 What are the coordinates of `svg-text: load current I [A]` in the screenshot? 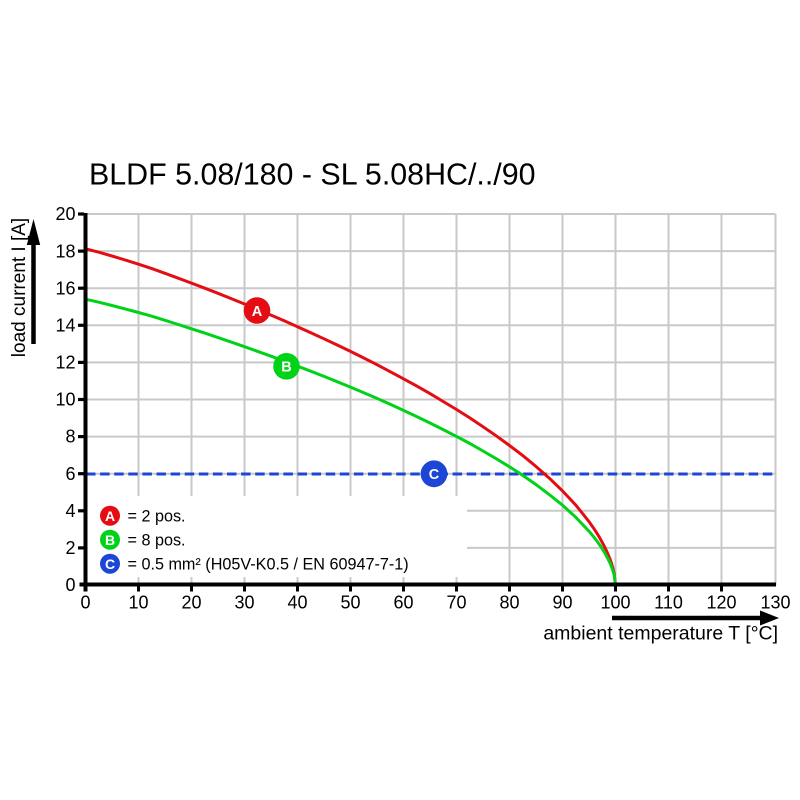 It's located at (19, 287).